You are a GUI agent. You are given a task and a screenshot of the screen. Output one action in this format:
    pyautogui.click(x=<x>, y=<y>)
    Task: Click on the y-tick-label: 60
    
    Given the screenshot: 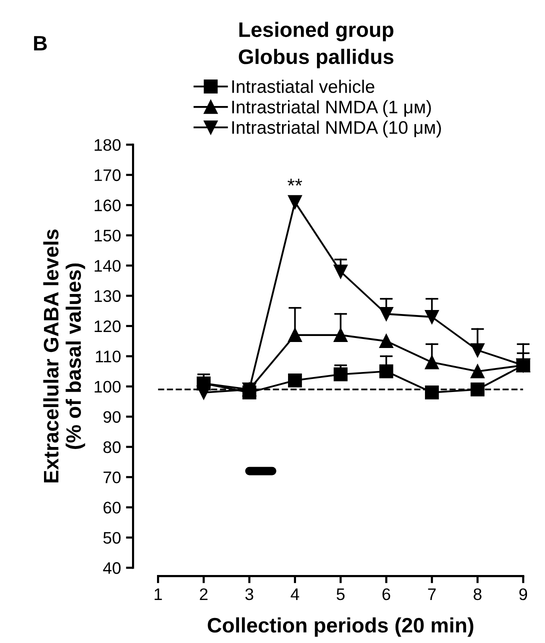 What is the action you would take?
    pyautogui.click(x=112, y=508)
    